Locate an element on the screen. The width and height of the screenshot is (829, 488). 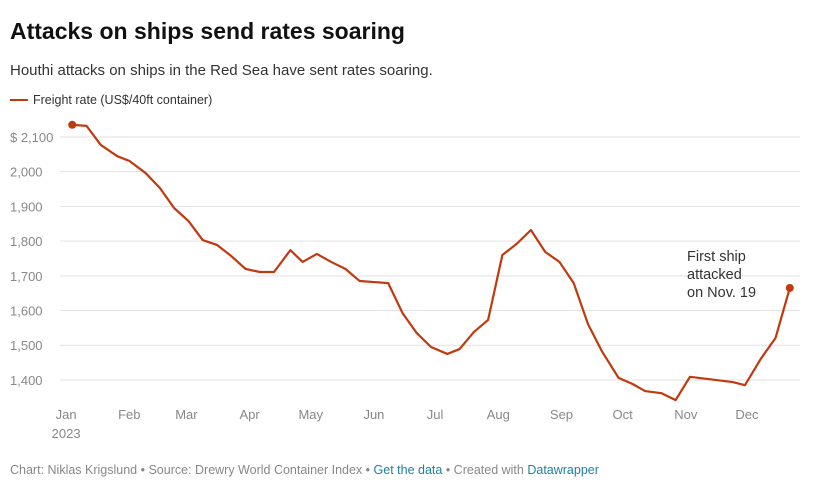
y-tick-label: 1,400 is located at coordinates (26, 380).